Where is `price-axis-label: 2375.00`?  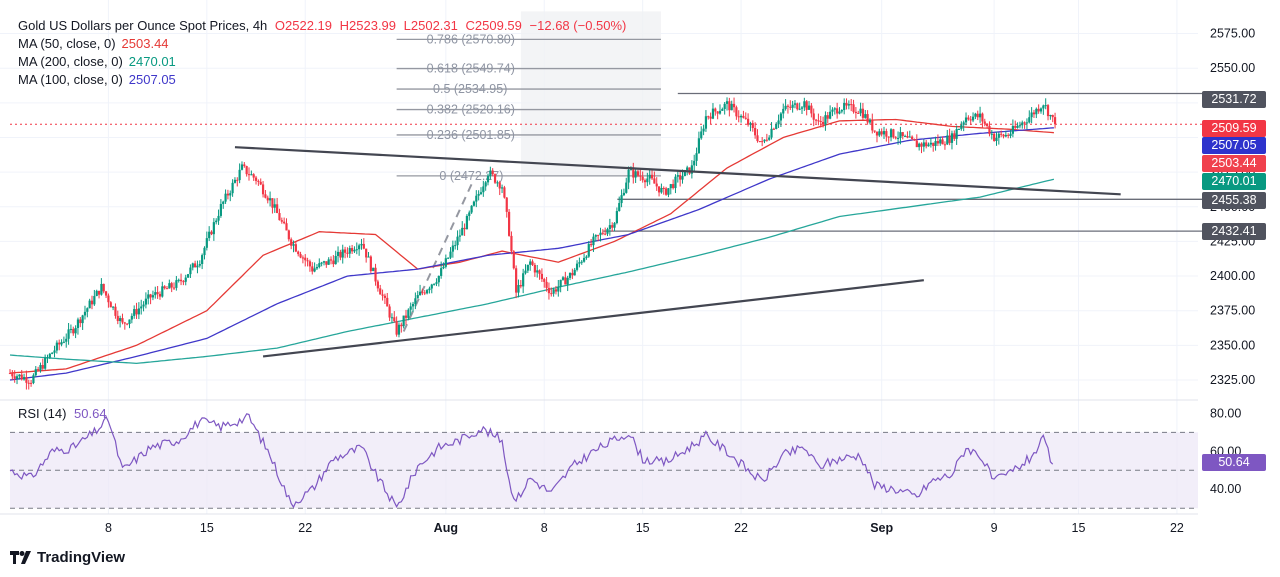
price-axis-label: 2375.00 is located at coordinates (1232, 311).